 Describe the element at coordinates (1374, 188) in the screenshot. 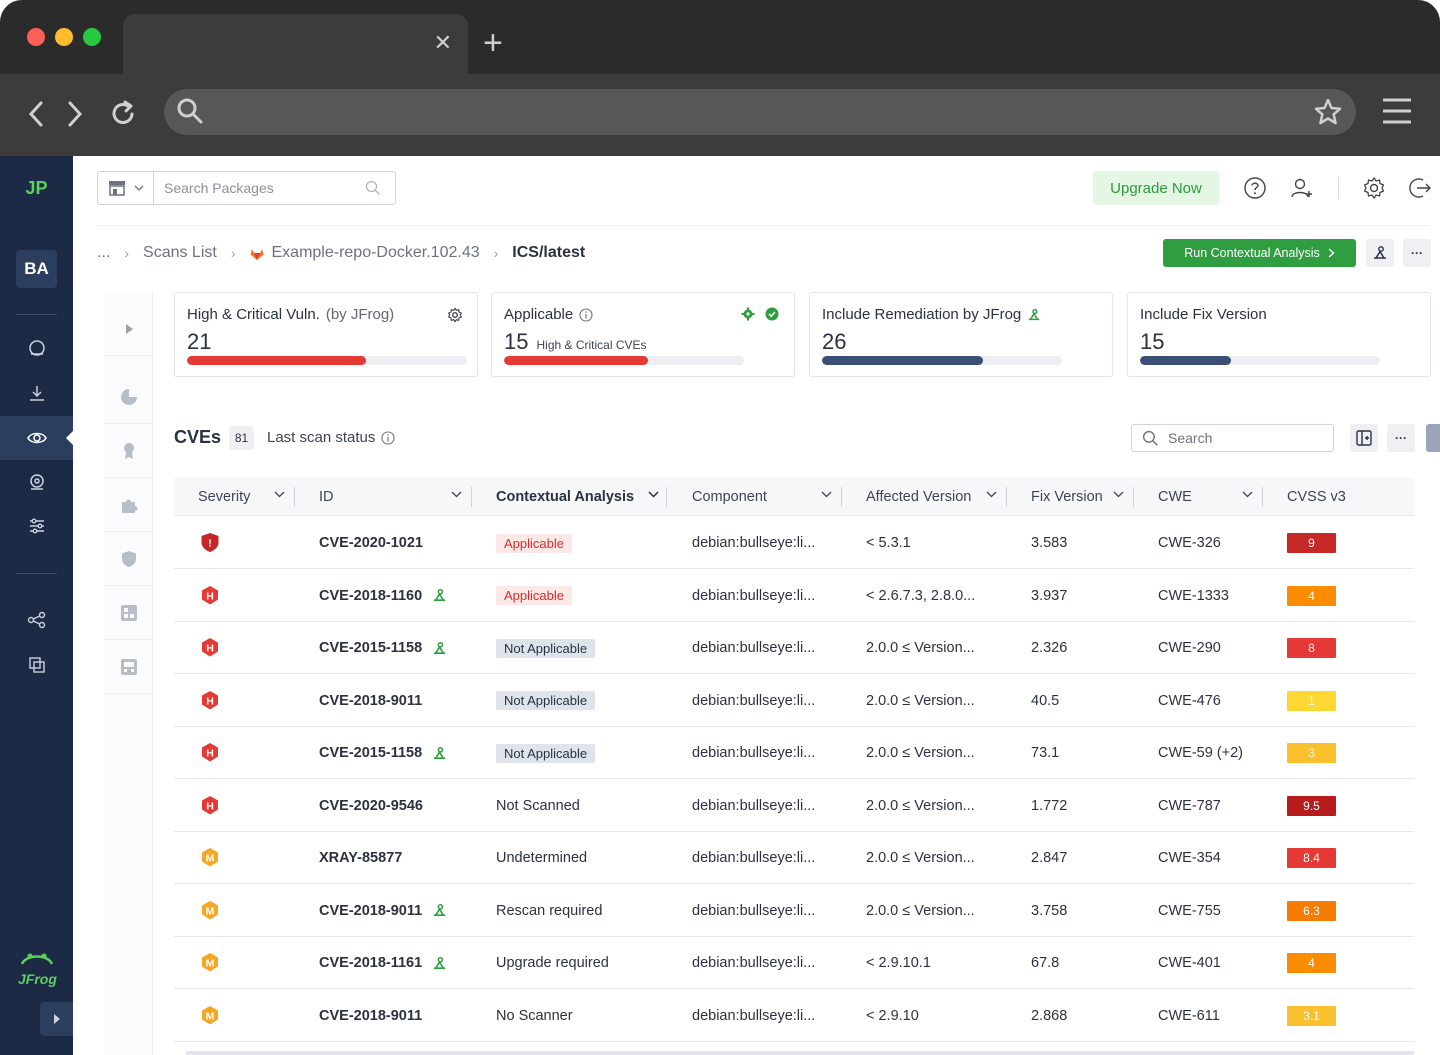

I see `settings-gear-icon` at that location.